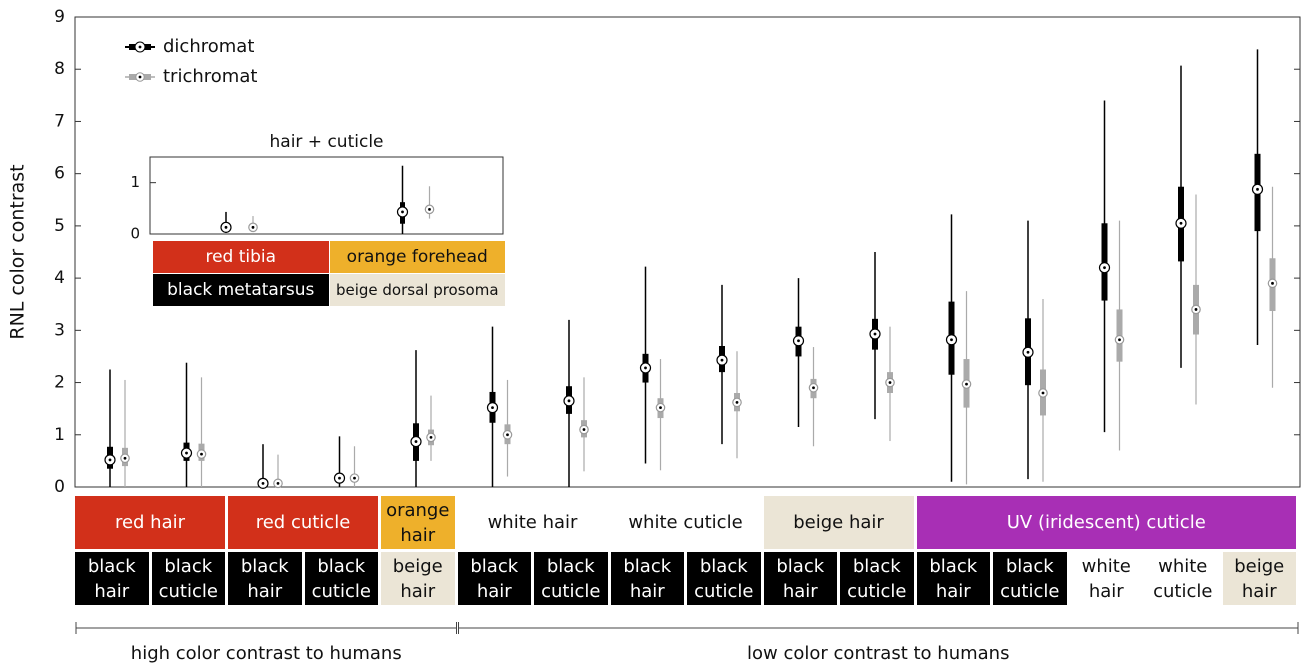  I want to click on category-label: black metatarsus, so click(241, 290).